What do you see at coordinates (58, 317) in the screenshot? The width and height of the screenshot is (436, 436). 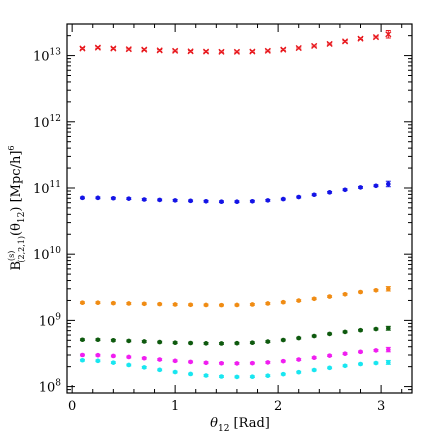 I see `y-tick-label-exp: 9` at bounding box center [58, 317].